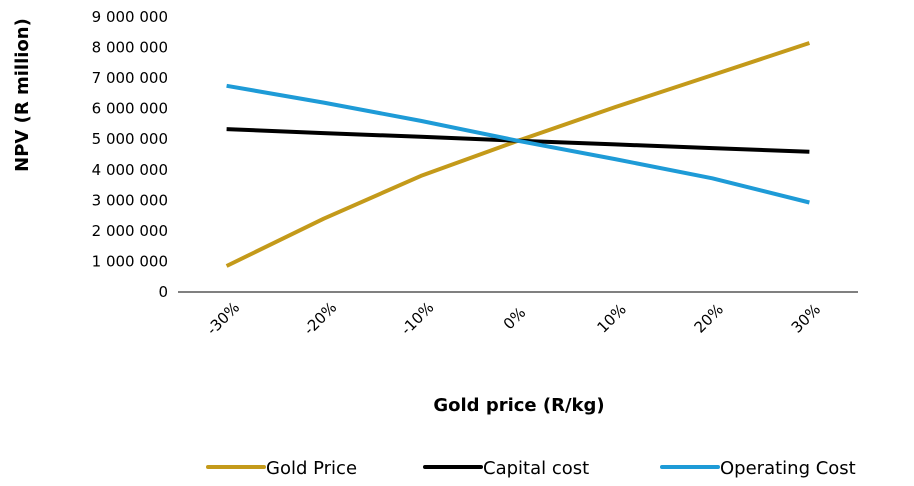 The width and height of the screenshot is (914, 486). Describe the element at coordinates (788, 468) in the screenshot. I see `legend-label: Operating Cost` at that location.